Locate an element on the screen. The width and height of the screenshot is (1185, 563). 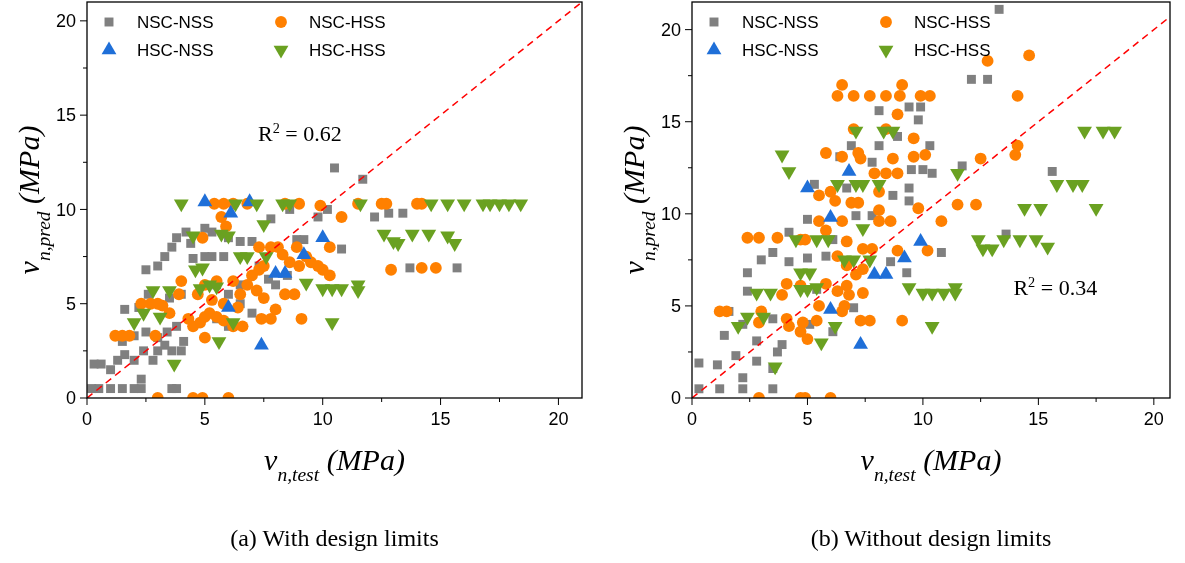
legend-label: NSC-NSS is located at coordinates (780, 22).